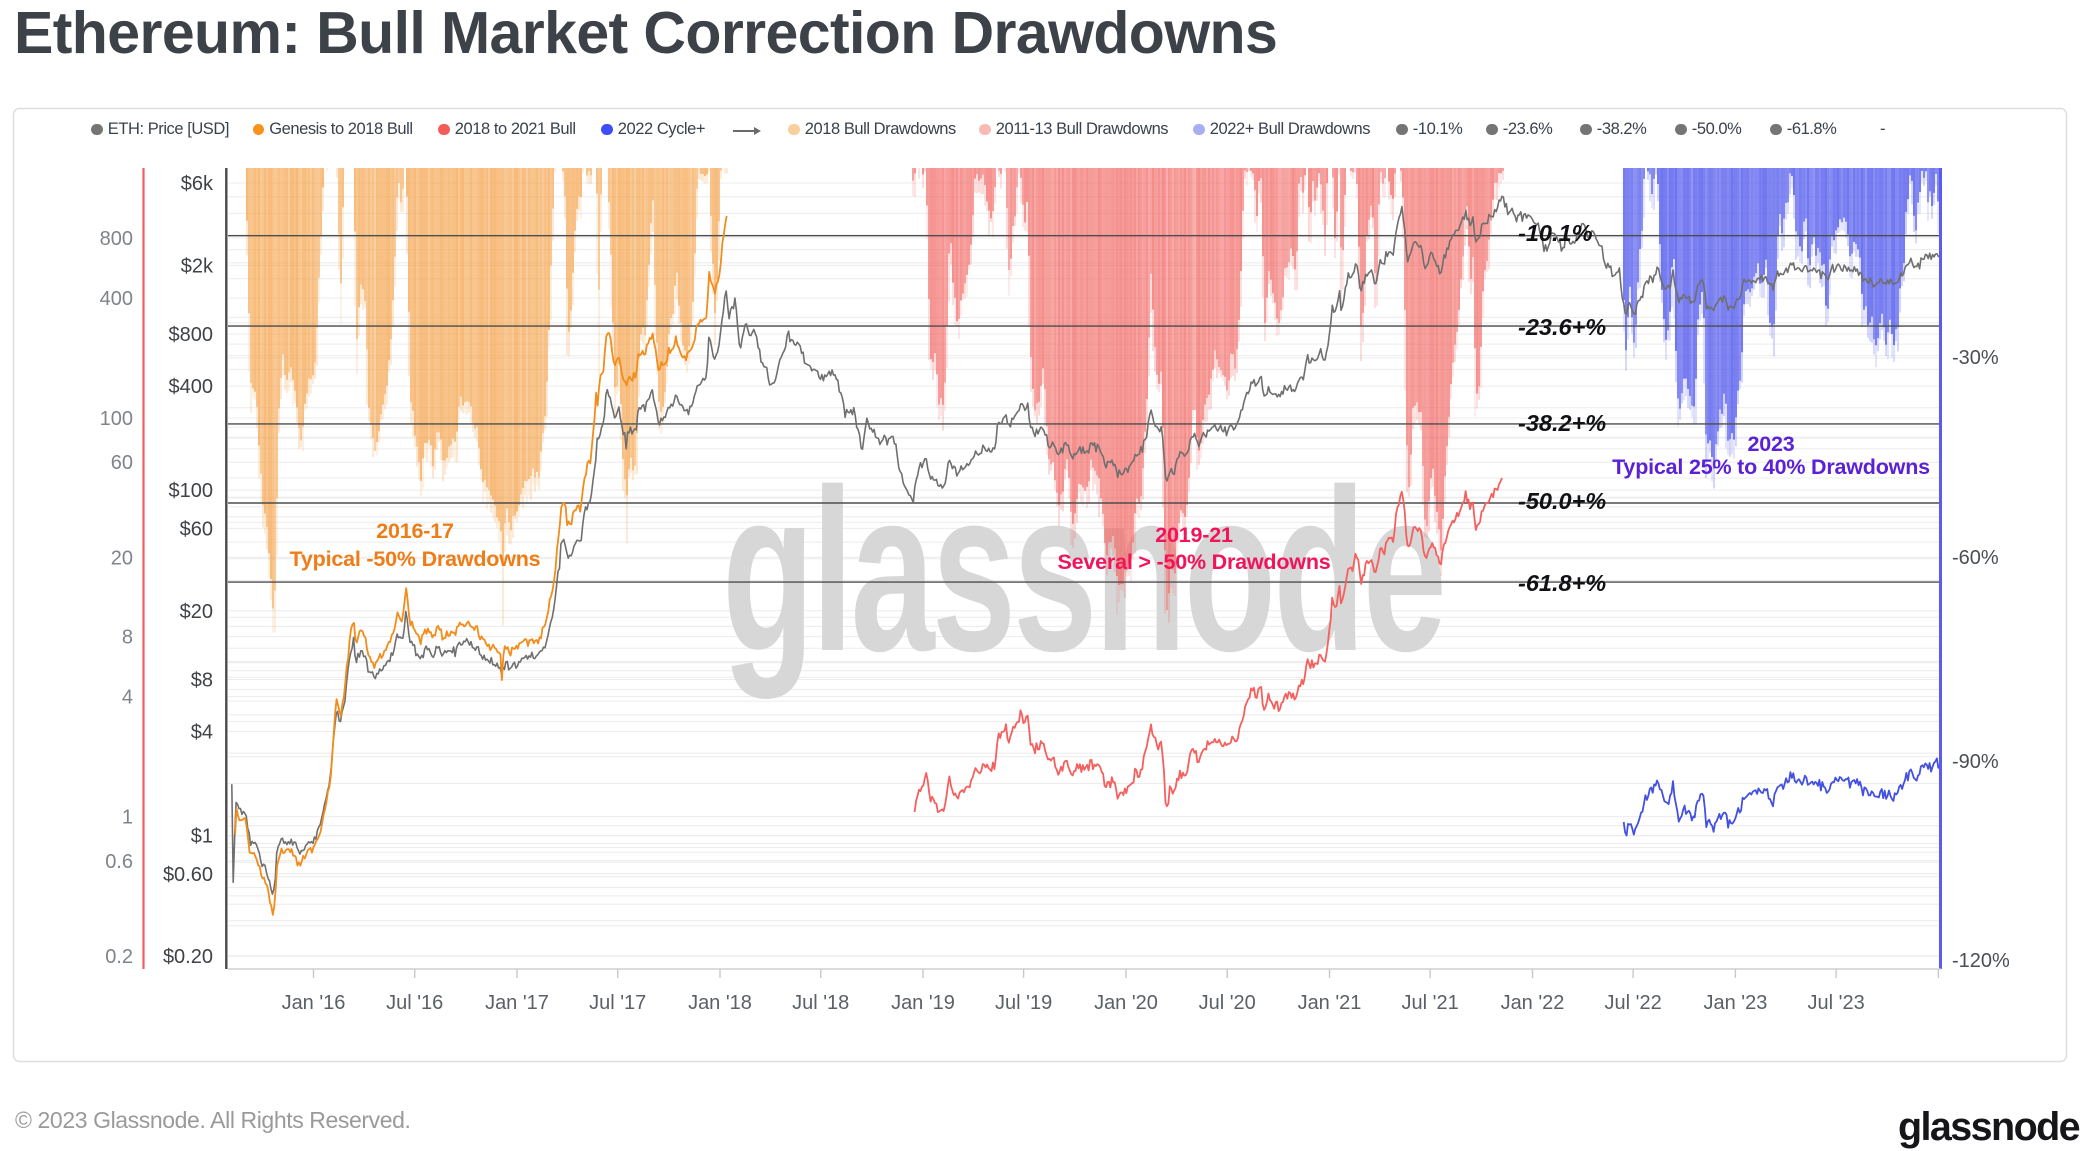 Image resolution: width=2081 pixels, height=1151 pixels. I want to click on svg-text: Jul '16, so click(414, 1003).